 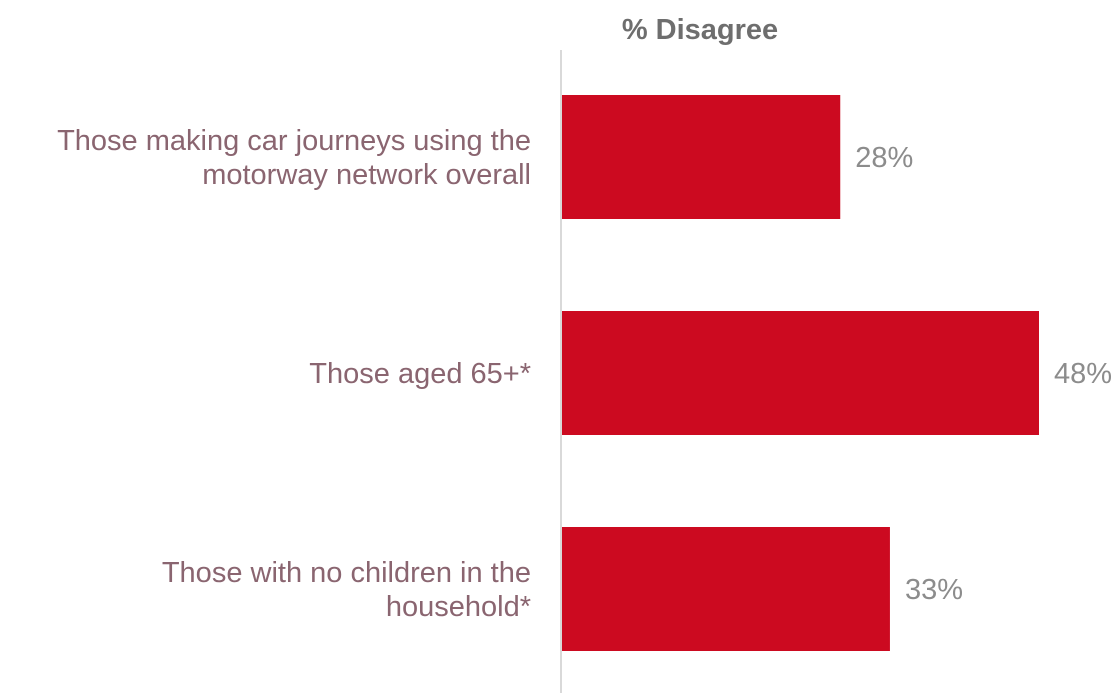 I want to click on category-label-line: Those making car journeys using the, so click(x=294, y=141).